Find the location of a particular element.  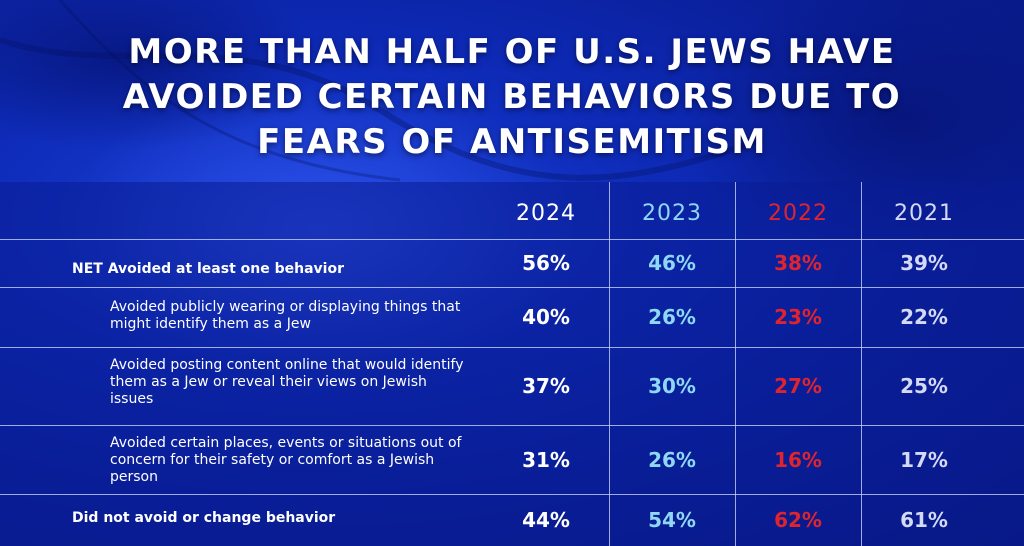

year-header-2024: 2024 is located at coordinates (546, 213).